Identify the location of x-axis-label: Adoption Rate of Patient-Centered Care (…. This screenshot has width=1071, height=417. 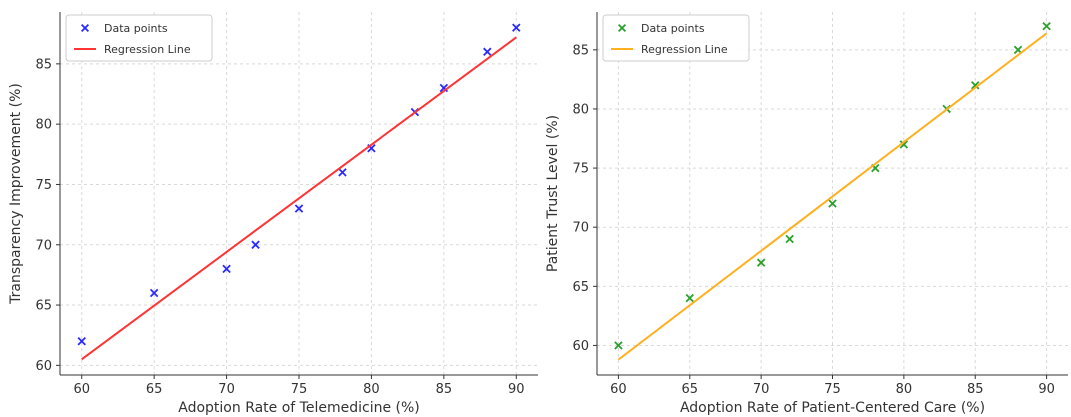
(832, 408).